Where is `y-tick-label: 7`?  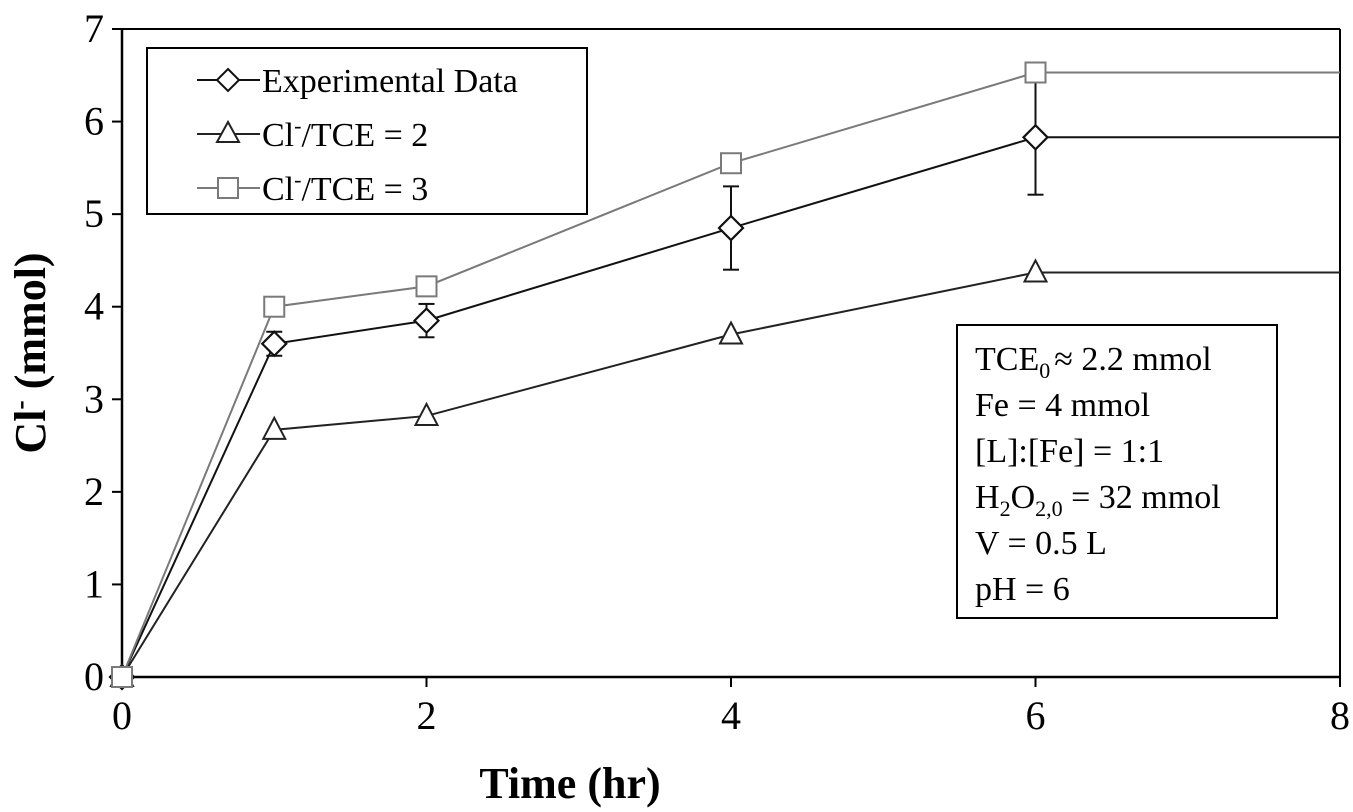 y-tick-label: 7 is located at coordinates (94, 28).